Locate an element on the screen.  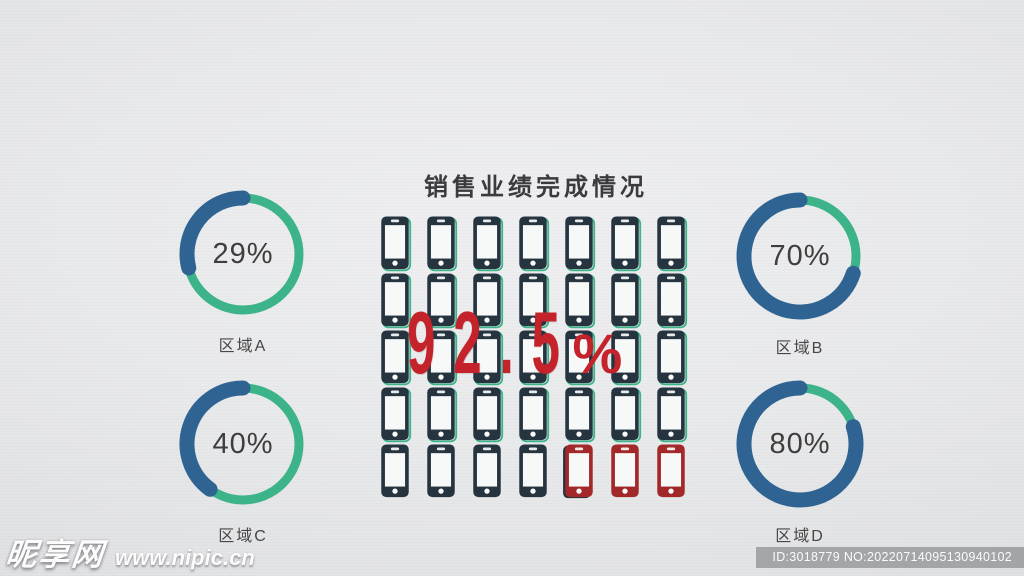
region-widget-d: 80% 区域D is located at coordinates (800, 460).